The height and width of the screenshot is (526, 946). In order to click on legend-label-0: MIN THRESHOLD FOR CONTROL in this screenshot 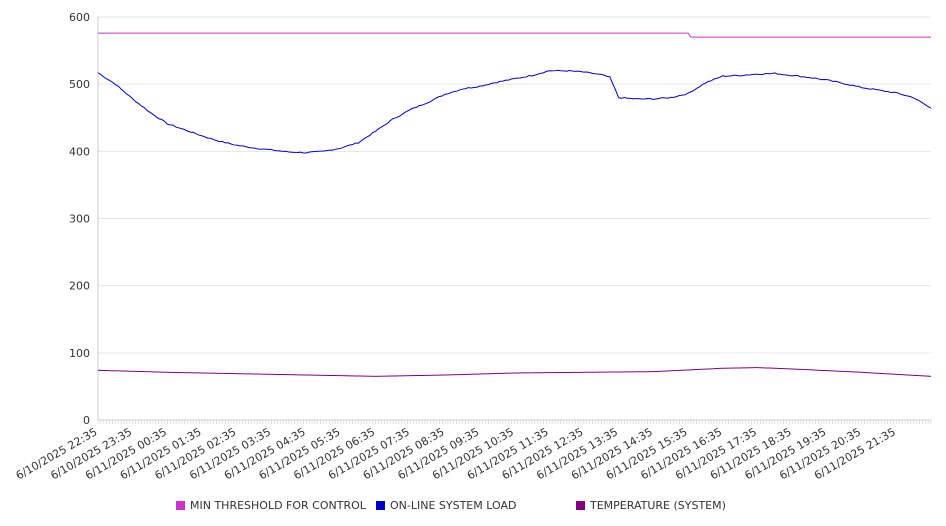, I will do `click(278, 505)`.